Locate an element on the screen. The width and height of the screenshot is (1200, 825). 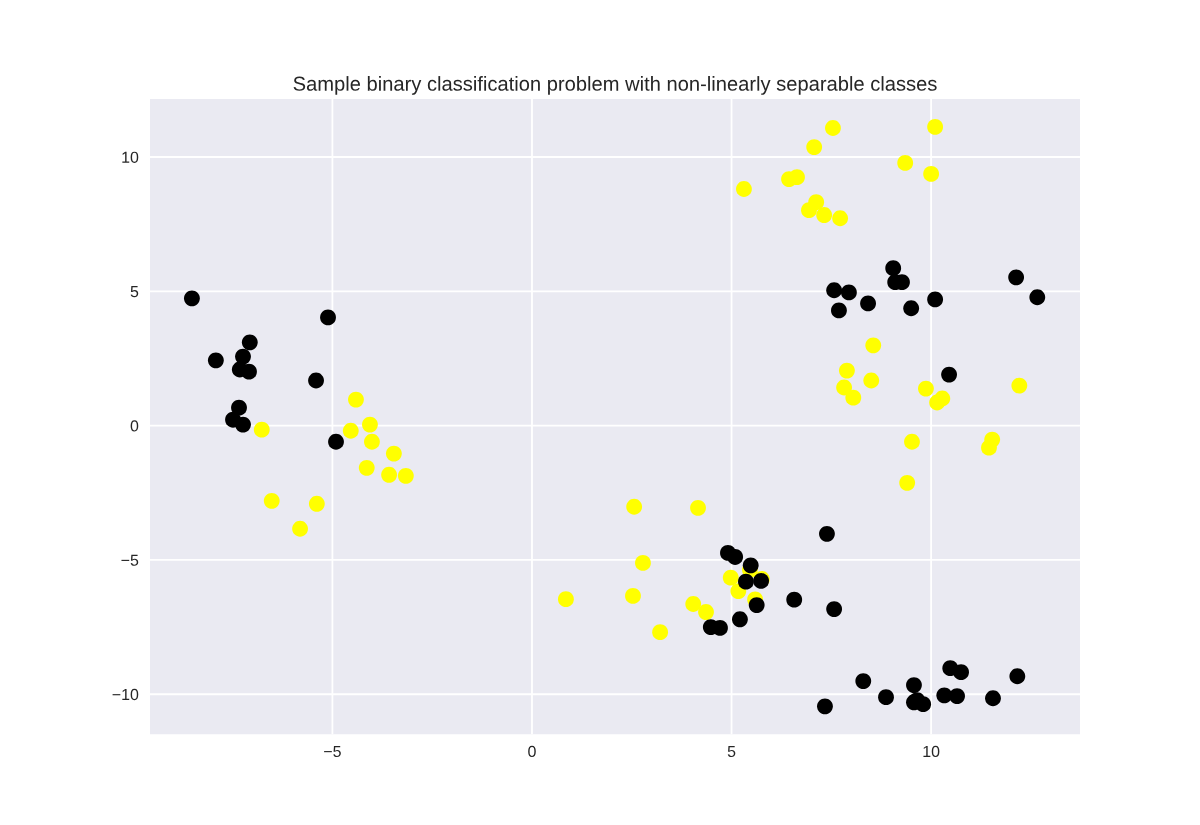
y-tick-label: −10 is located at coordinates (125, 694).